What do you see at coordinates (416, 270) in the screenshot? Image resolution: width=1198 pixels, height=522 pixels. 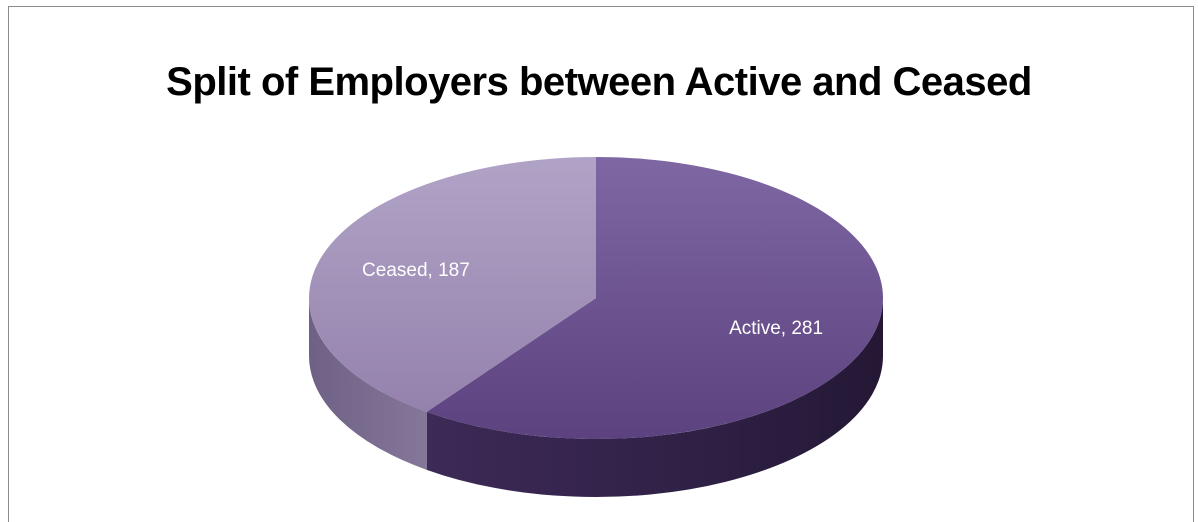 I see `data-label-ceased: Ceased, 187` at bounding box center [416, 270].